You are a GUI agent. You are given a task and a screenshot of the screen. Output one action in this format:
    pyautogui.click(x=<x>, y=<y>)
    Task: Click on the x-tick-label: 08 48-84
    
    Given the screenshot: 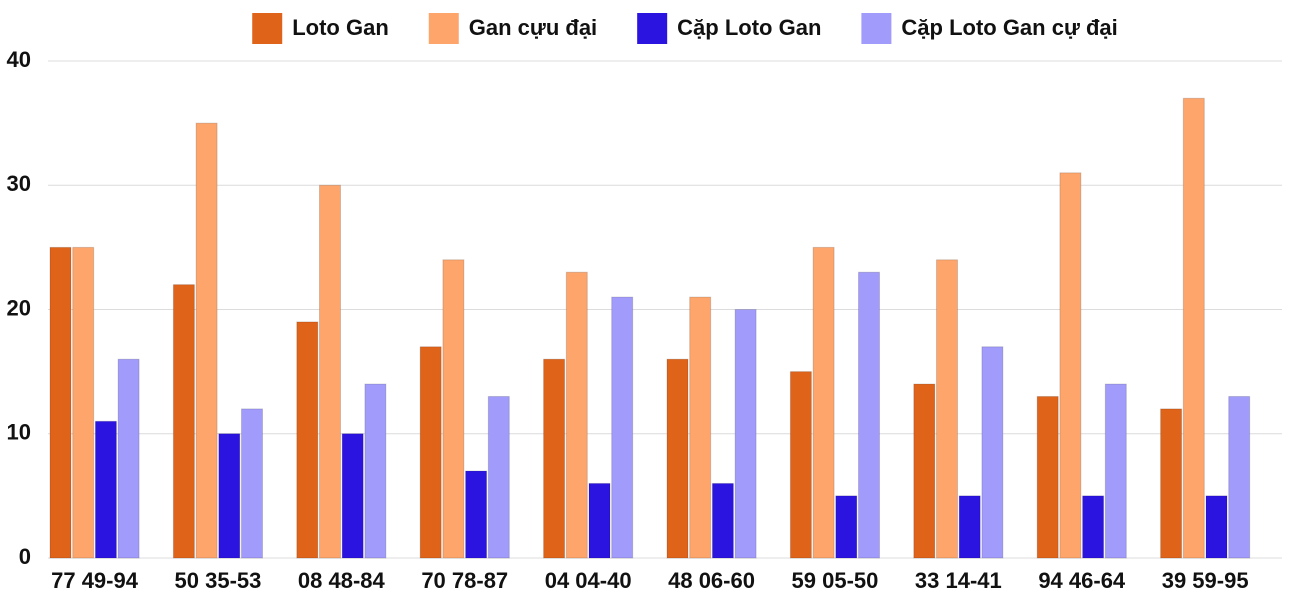 What is the action you would take?
    pyautogui.click(x=342, y=580)
    